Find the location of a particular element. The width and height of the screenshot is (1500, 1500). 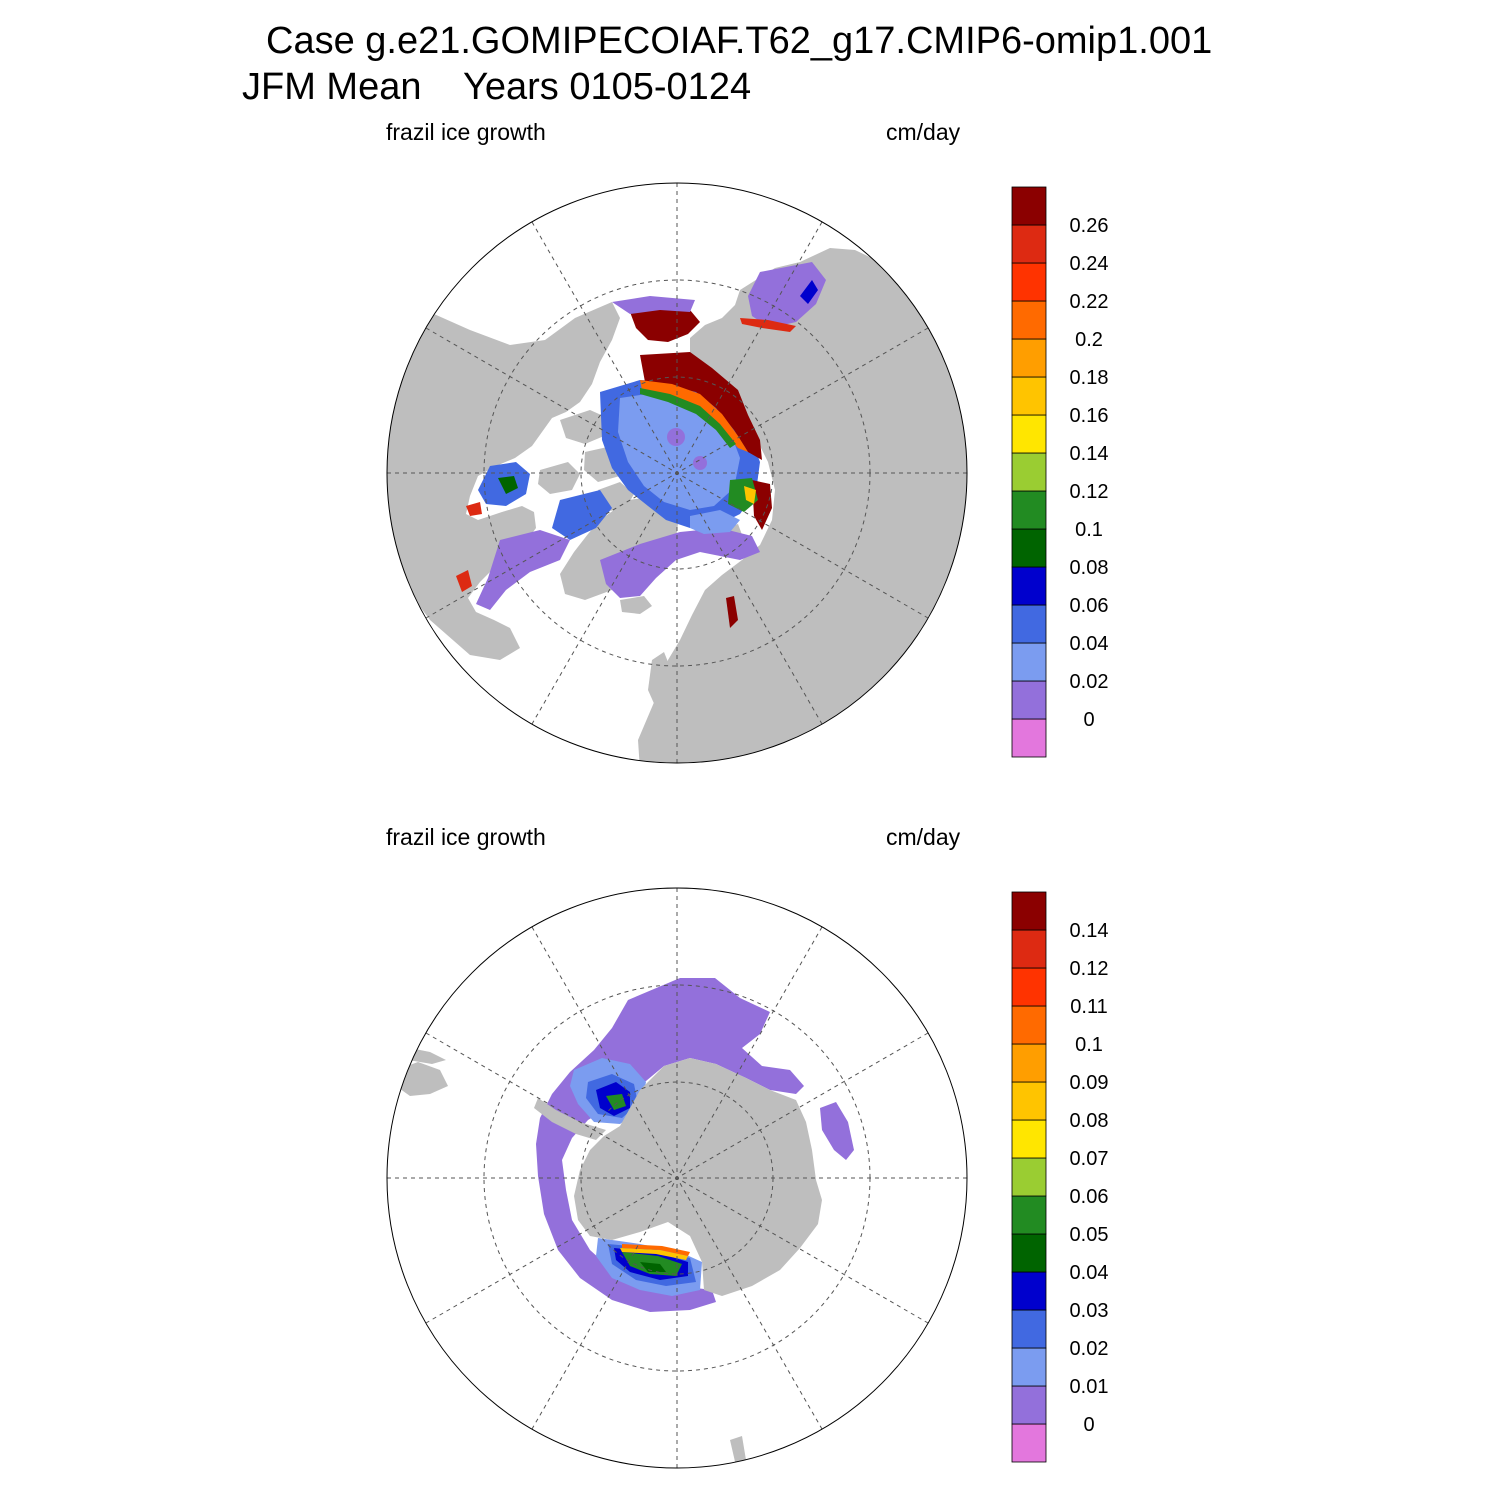

new-zealand is located at coordinates (738, 1451).